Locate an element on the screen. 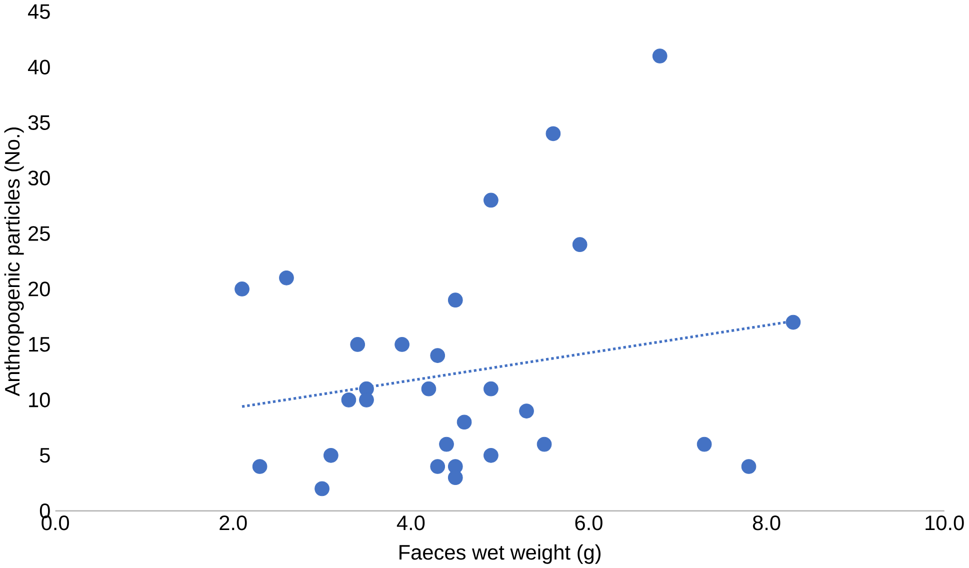  x-tick-label: 4.0 is located at coordinates (410, 522).